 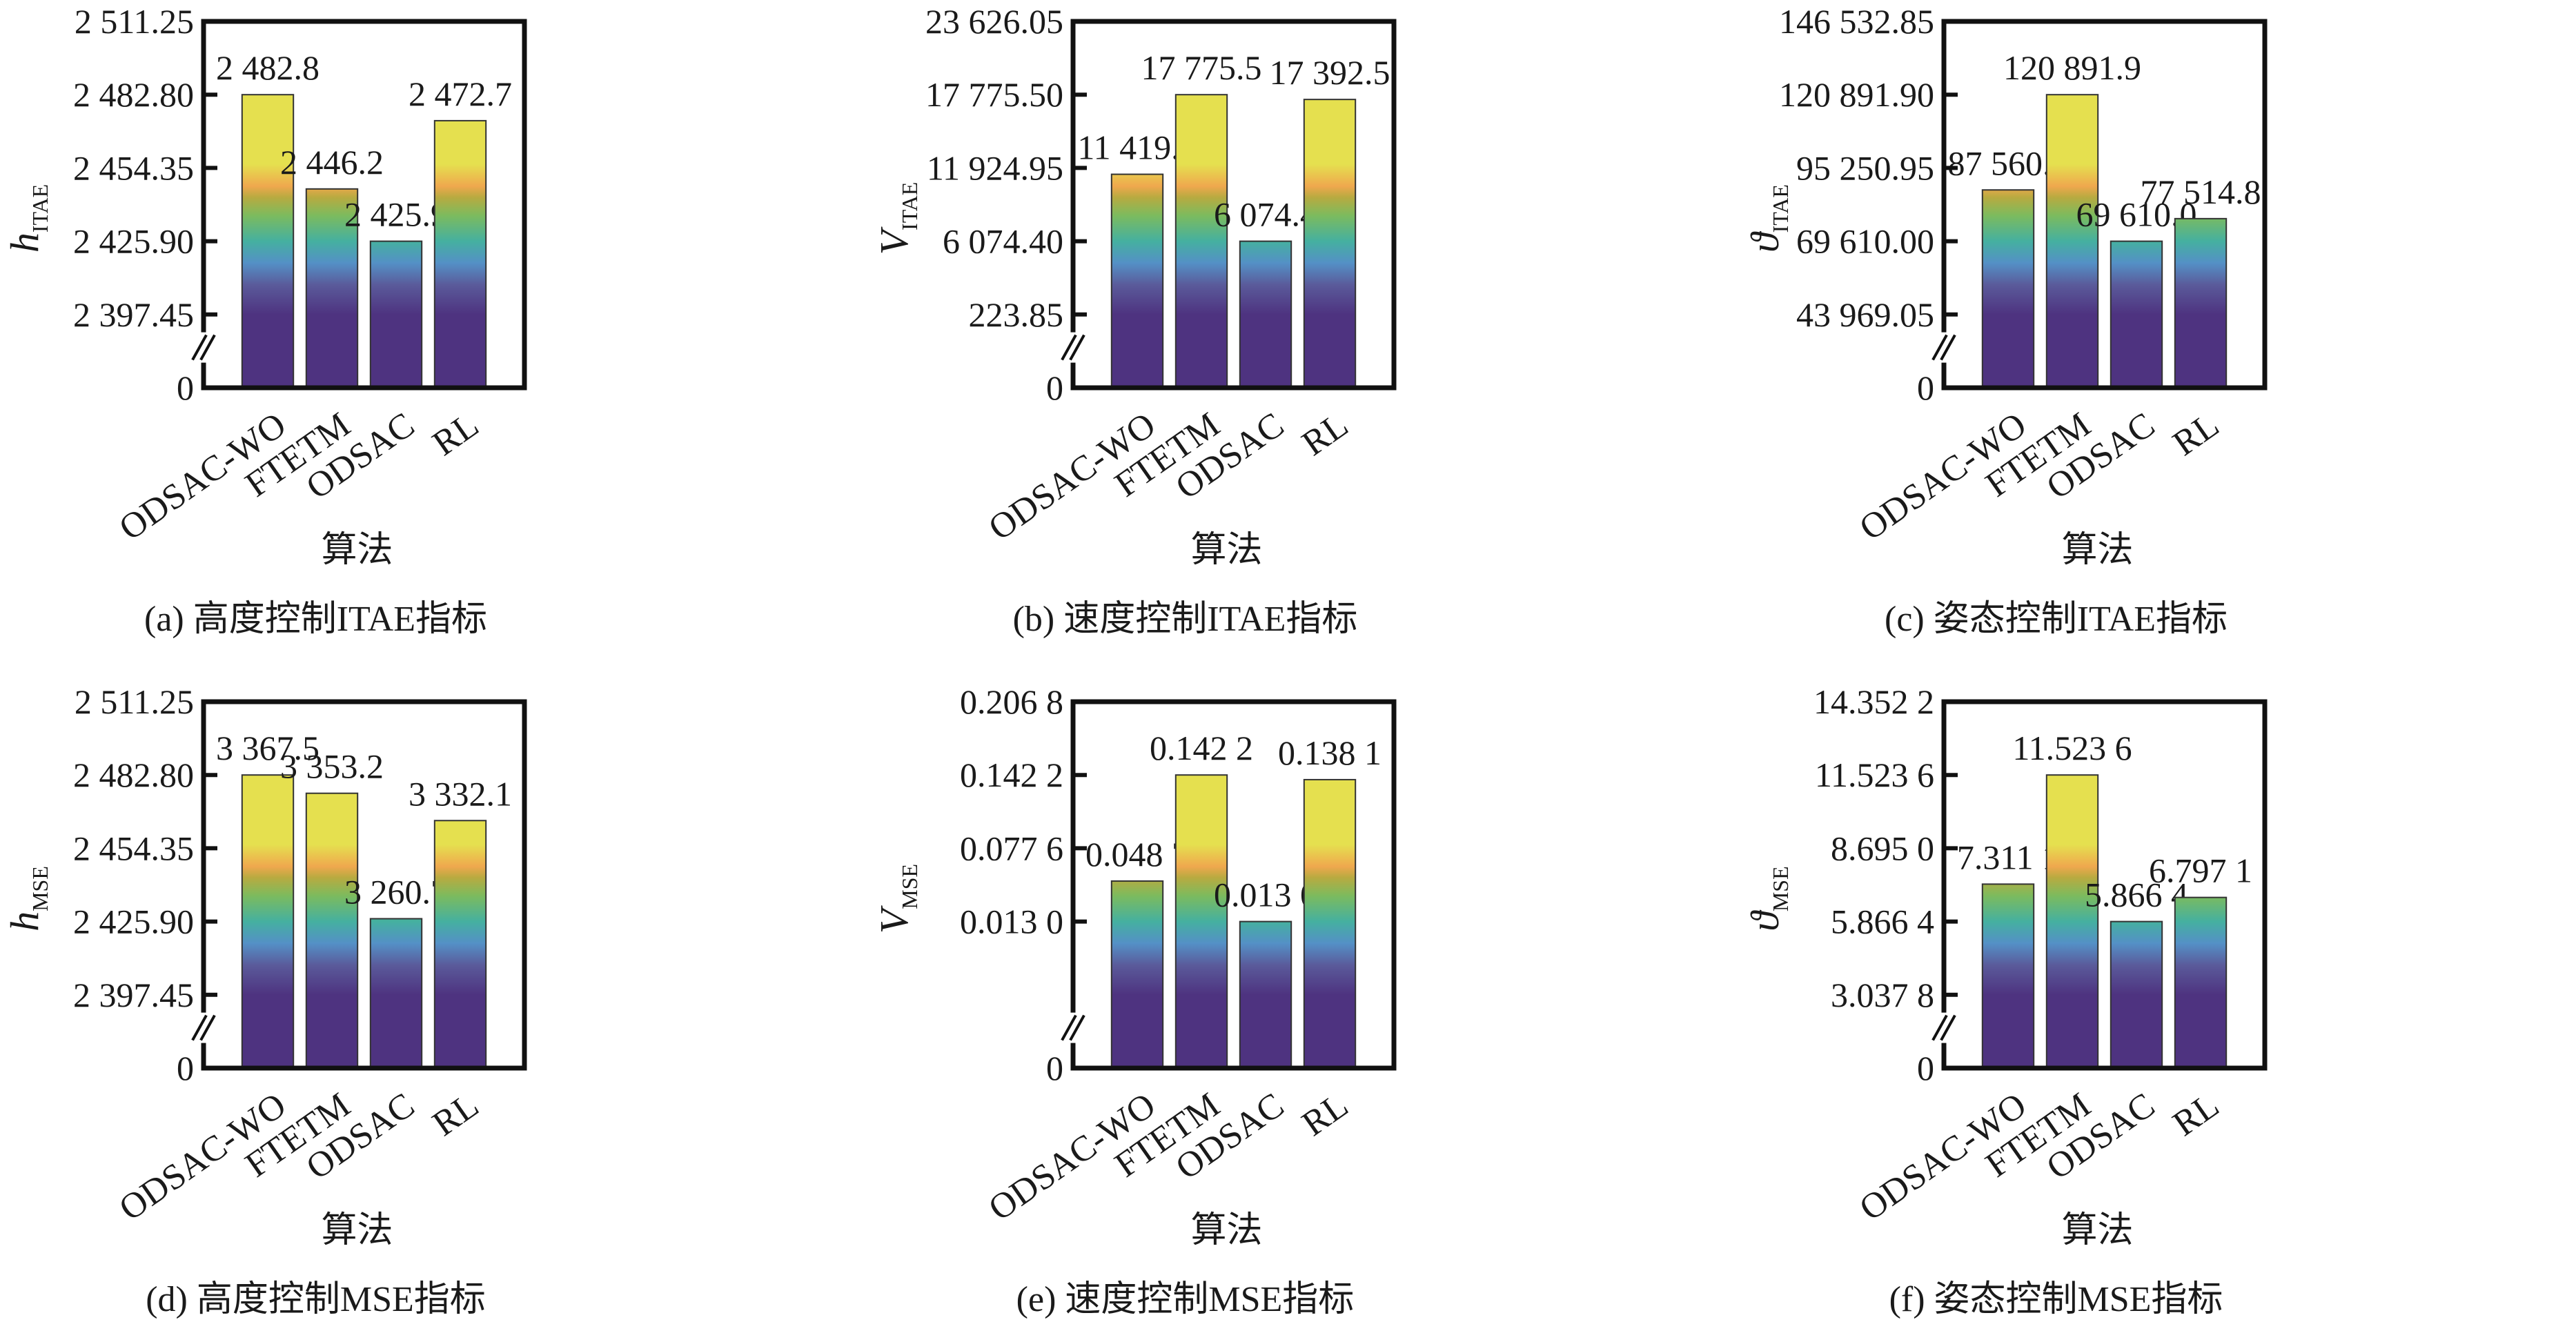 I want to click on bar-value-label: 77 514.8, so click(x=2201, y=191).